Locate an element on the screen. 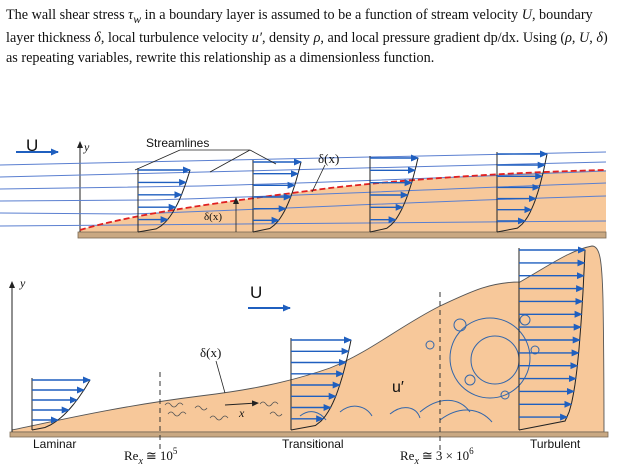 The width and height of the screenshot is (618, 473). bottom-freestream-label: U is located at coordinates (256, 292).